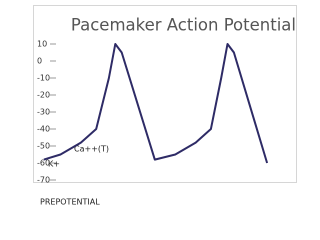  Describe the element at coordinates (42, 44) in the screenshot. I see `y-tick-label: 10` at that location.